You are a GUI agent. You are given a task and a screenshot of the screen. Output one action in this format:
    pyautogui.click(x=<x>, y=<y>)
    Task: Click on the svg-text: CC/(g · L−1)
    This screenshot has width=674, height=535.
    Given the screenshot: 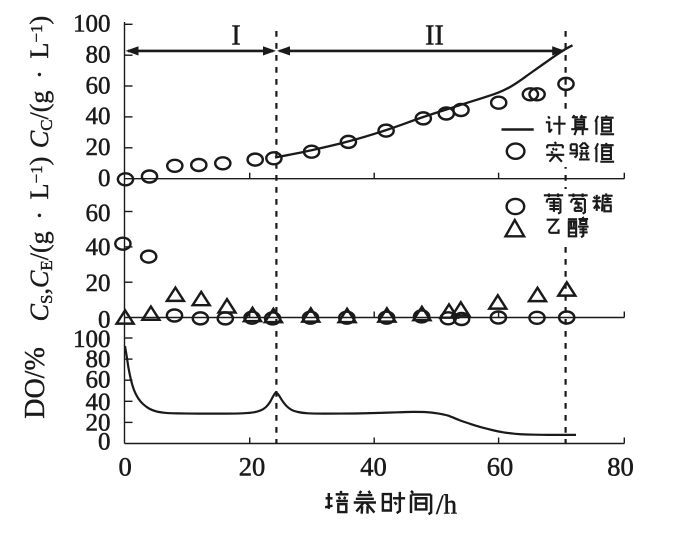 What is the action you would take?
    pyautogui.click(x=40, y=82)
    